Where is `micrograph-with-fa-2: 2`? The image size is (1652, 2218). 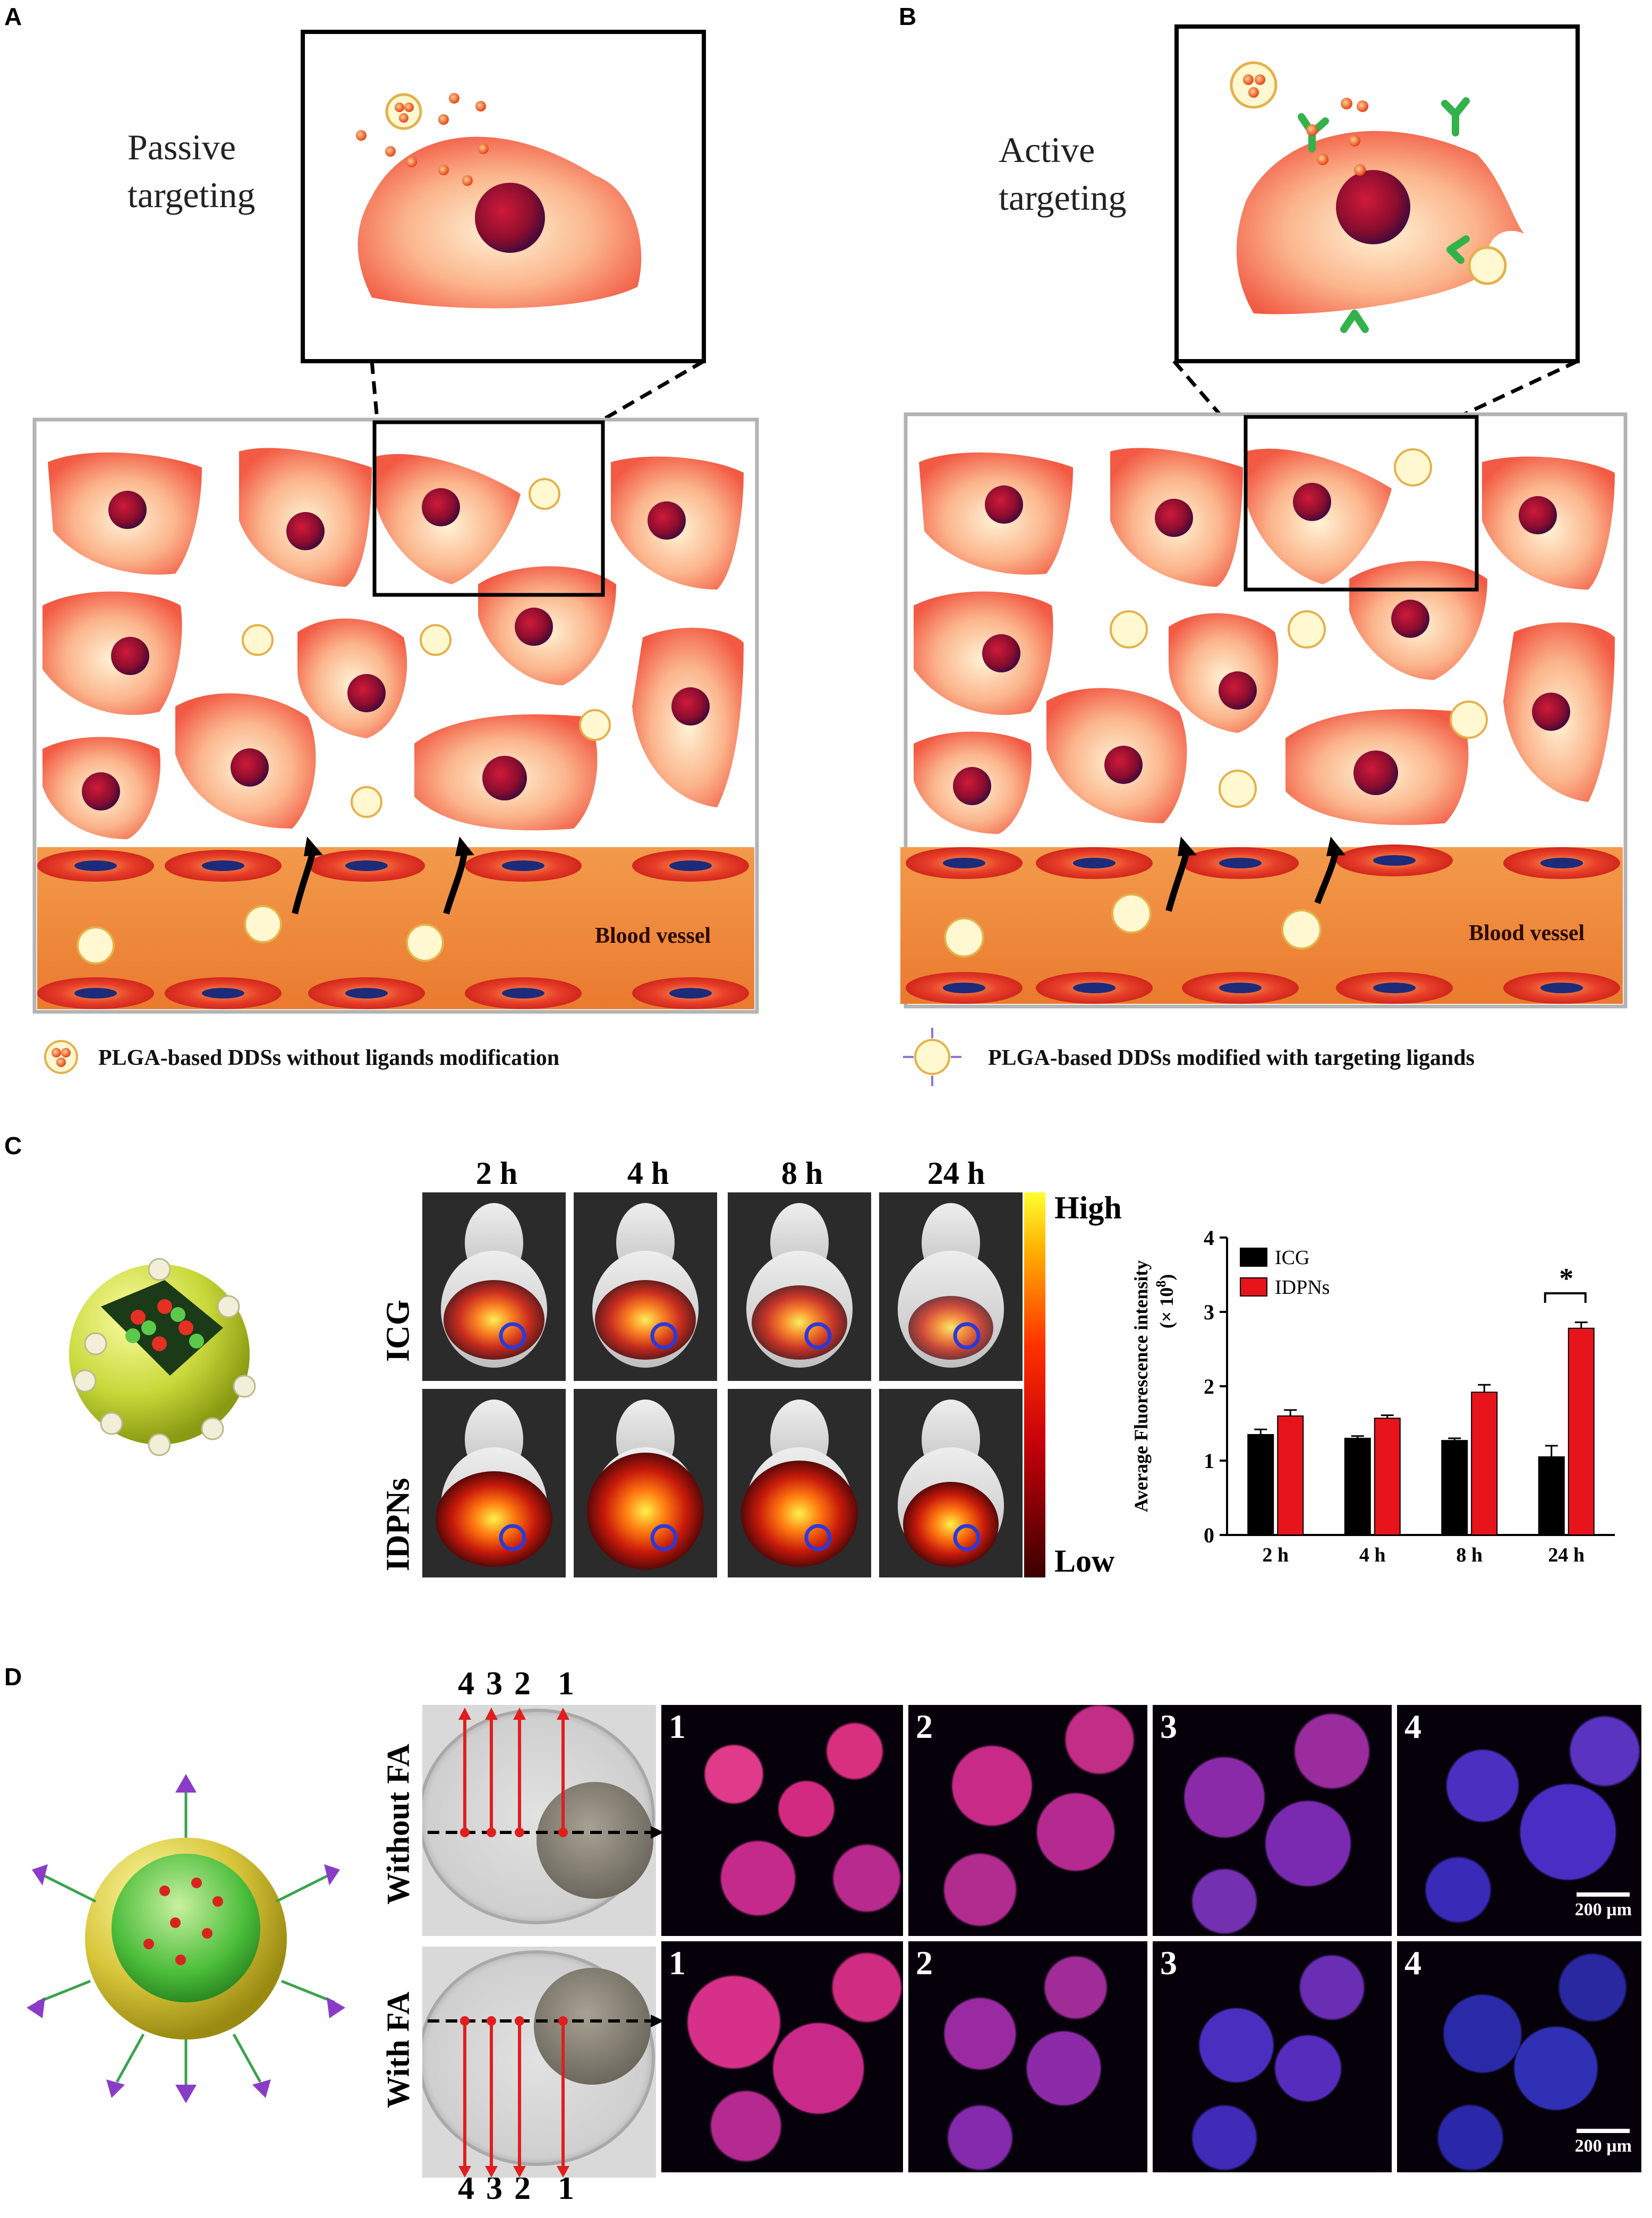
micrograph-with-fa-2: 2 is located at coordinates (1027, 2056).